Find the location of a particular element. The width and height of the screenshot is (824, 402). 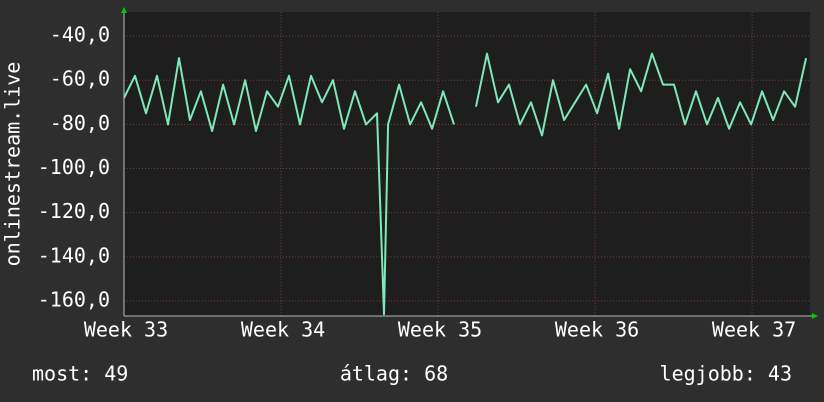

y-tick-label: -80,0 is located at coordinates (80, 123).